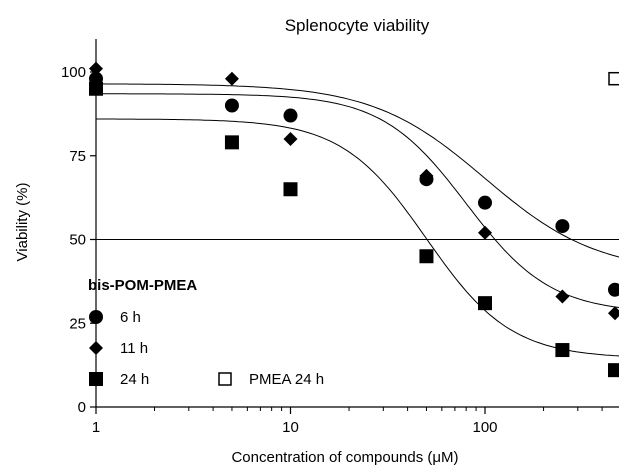  What do you see at coordinates (22, 222) in the screenshot?
I see `y-axis-label: Viability (%)` at bounding box center [22, 222].